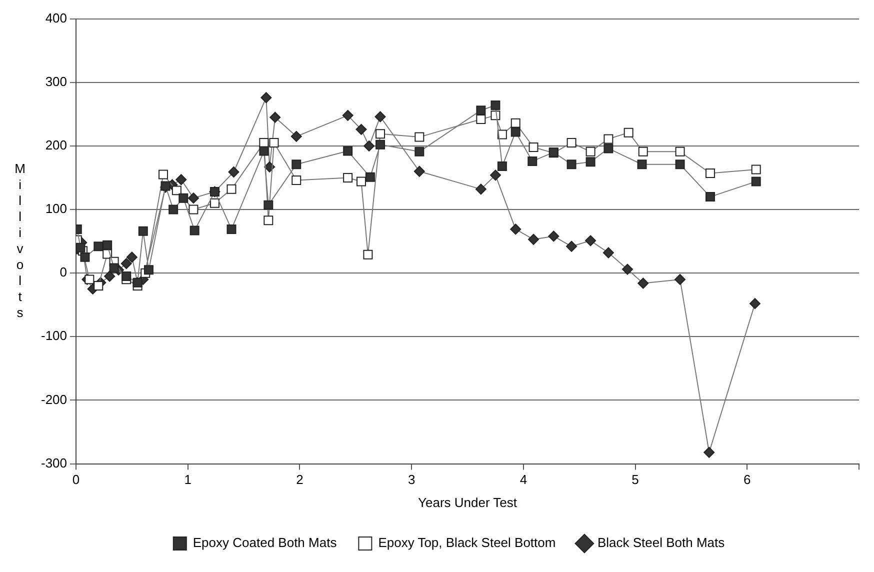 The width and height of the screenshot is (874, 572). Describe the element at coordinates (265, 542) in the screenshot. I see `legend-label: Epoxy Coated Both Mats` at that location.